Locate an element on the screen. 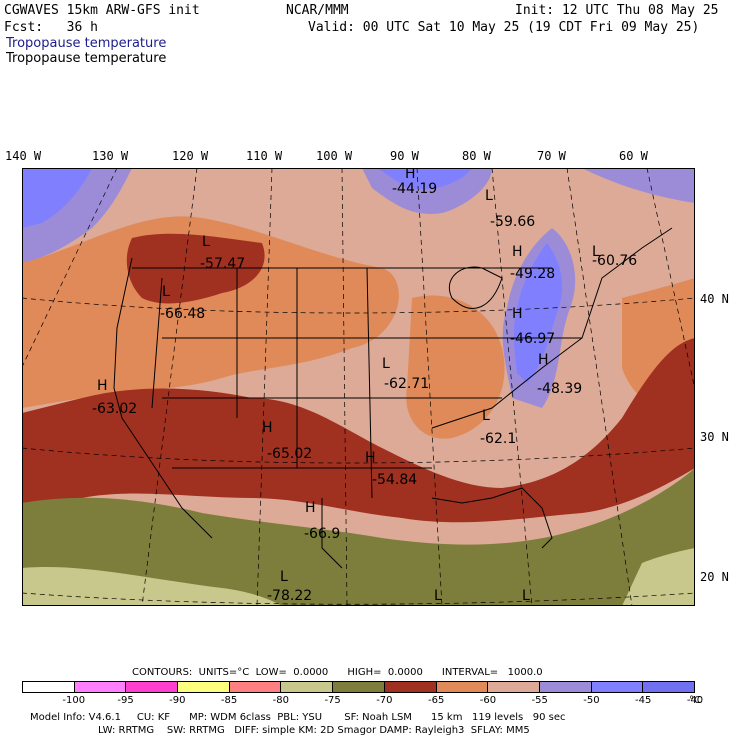  legend-tick-label: -70 is located at coordinates (384, 700).